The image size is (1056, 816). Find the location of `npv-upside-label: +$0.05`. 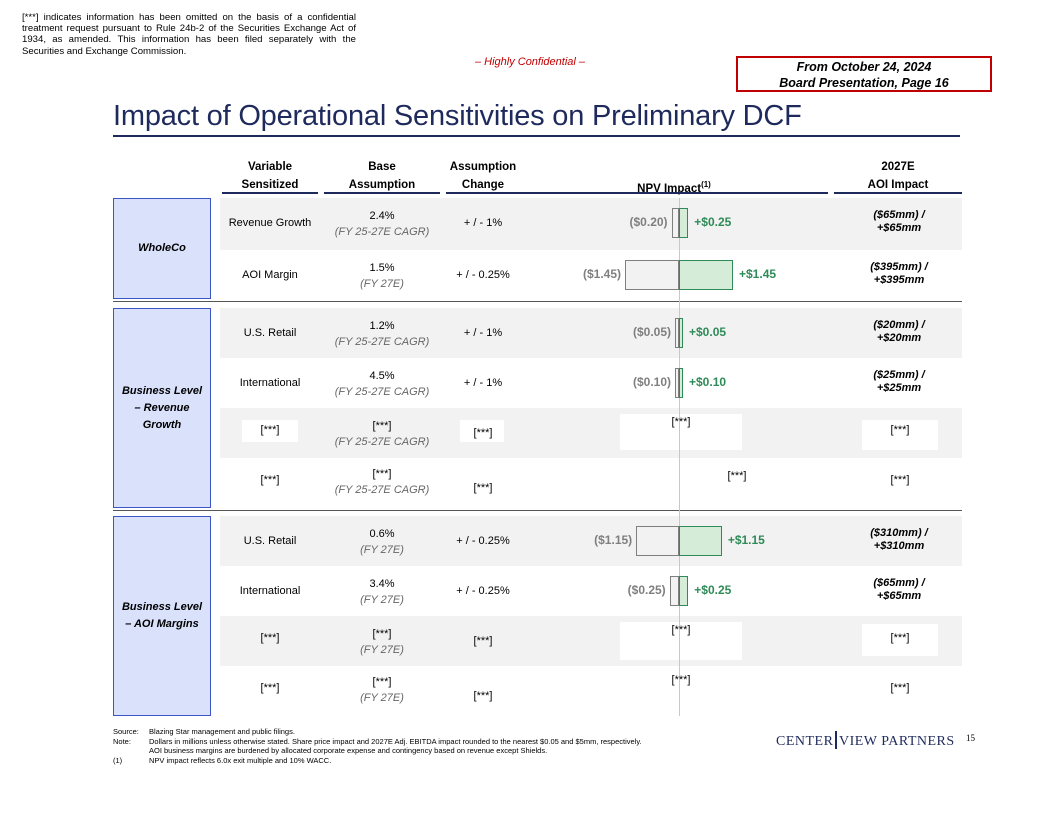

npv-upside-label: +$0.05 is located at coordinates (708, 332).